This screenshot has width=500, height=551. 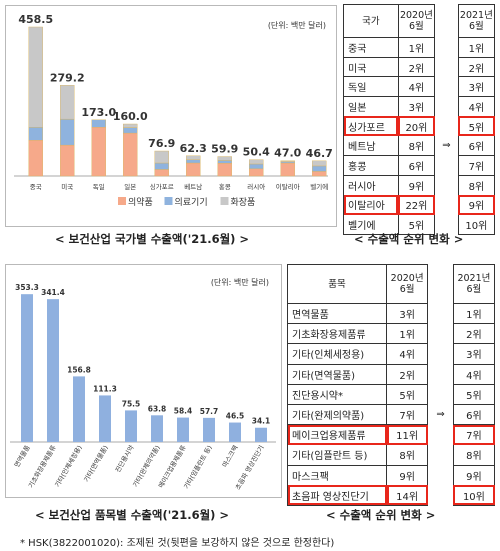 What do you see at coordinates (287, 153) in the screenshot?
I see `bar-total-label: 47.0` at bounding box center [287, 153].